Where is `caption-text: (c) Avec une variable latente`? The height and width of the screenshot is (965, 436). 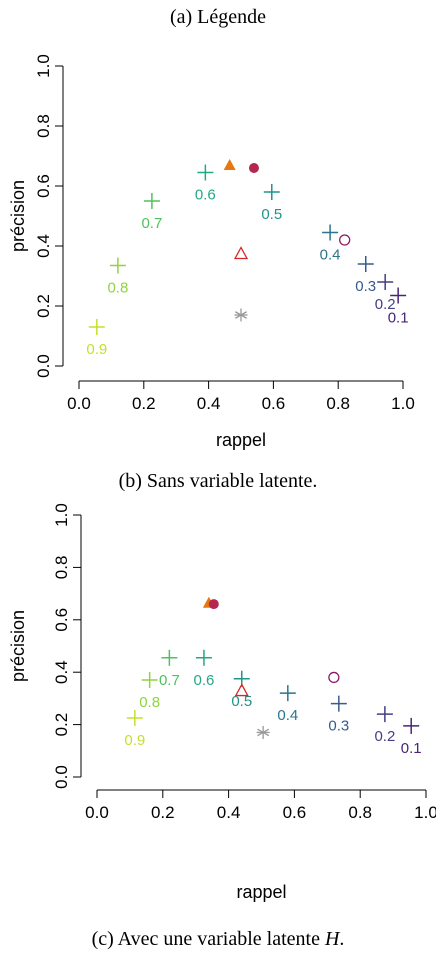 caption-text: (c) Avec une variable latente is located at coordinates (208, 939).